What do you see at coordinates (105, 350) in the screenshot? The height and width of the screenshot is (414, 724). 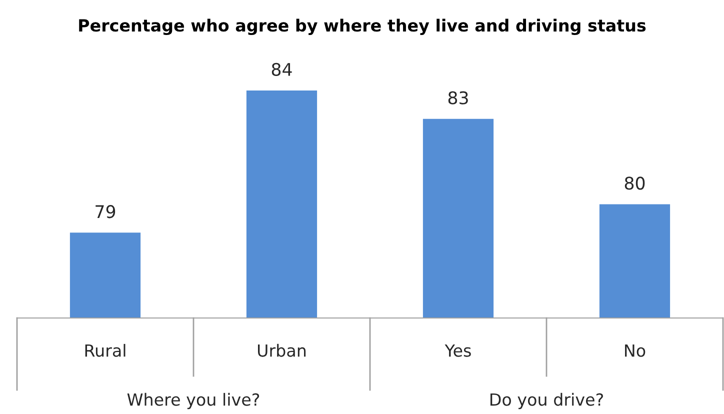 I see `x-tick-label: Rural` at bounding box center [105, 350].